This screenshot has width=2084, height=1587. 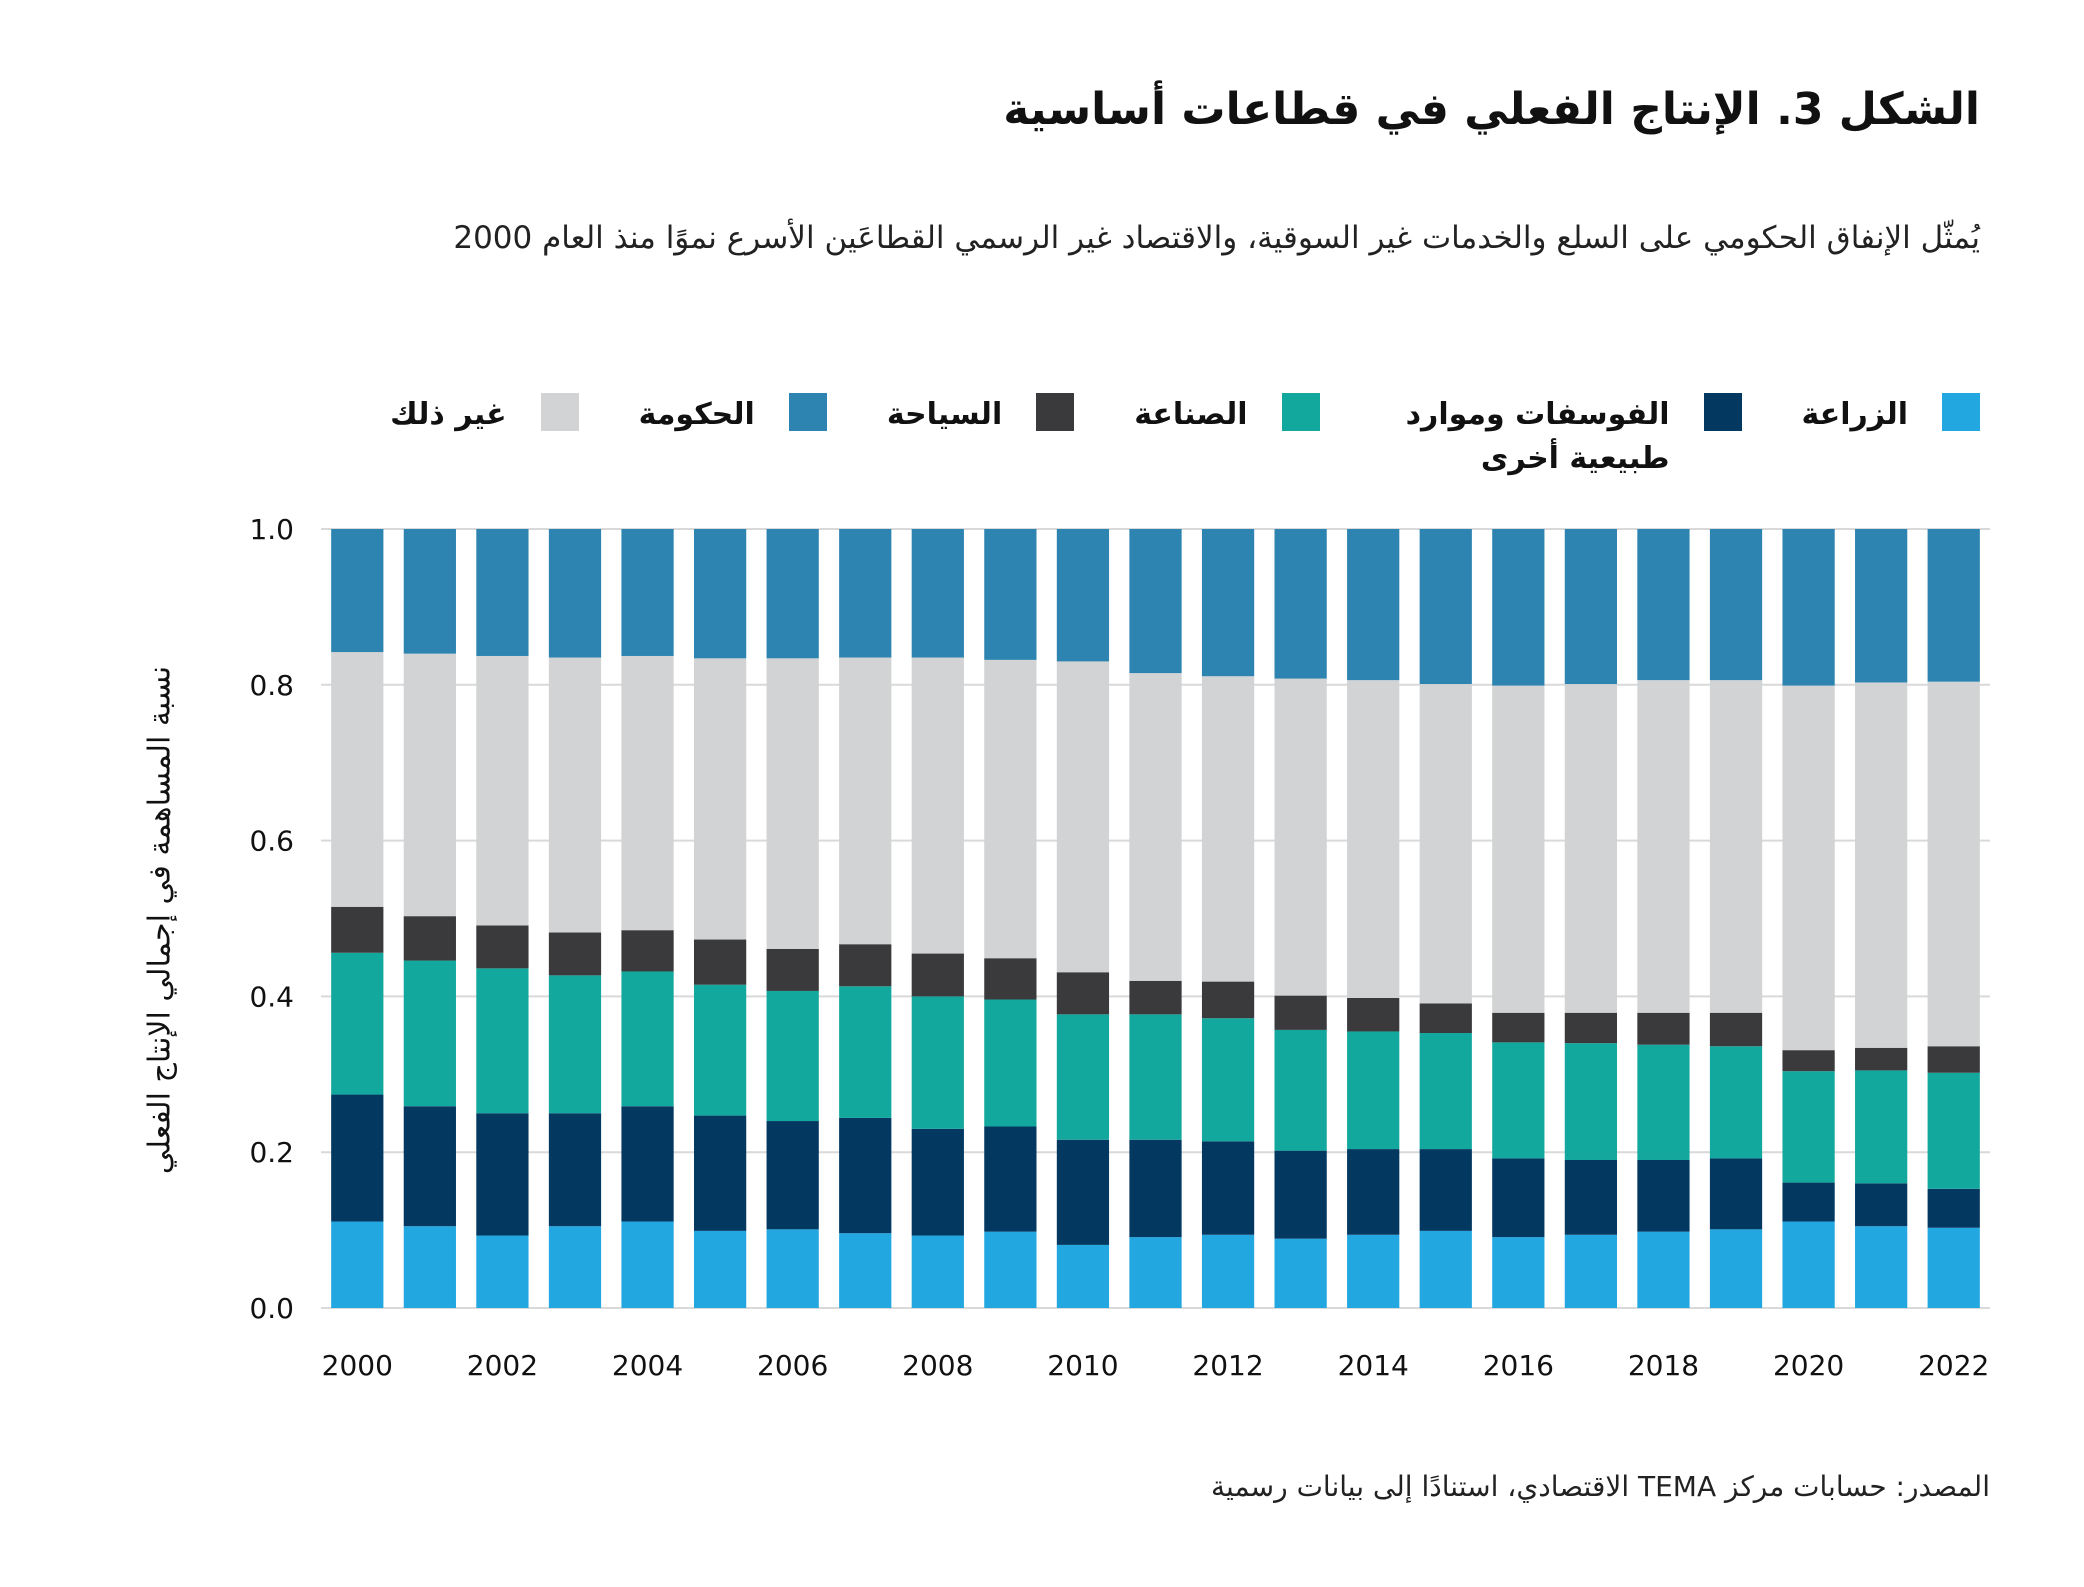 I want to click on y-tick-label: 0.4, so click(x=271, y=996).